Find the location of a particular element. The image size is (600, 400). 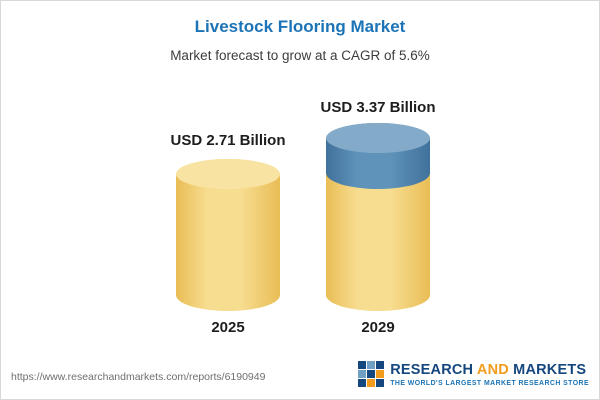

logo-word-and: AND is located at coordinates (492, 369).